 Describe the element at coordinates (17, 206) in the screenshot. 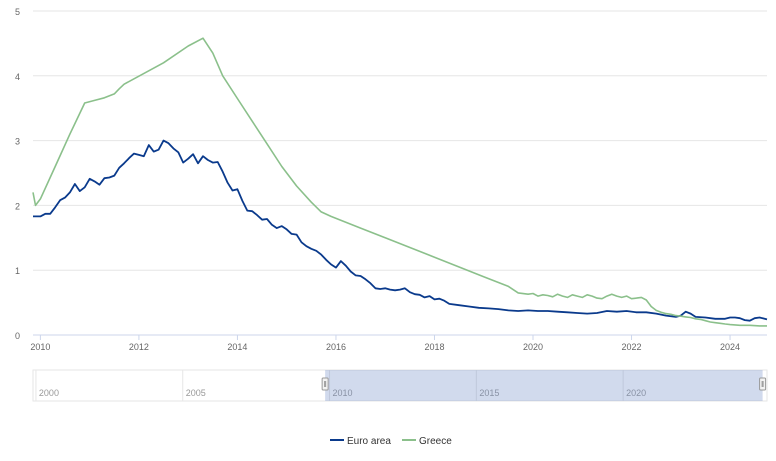

I see `y-tick-label: 2` at that location.